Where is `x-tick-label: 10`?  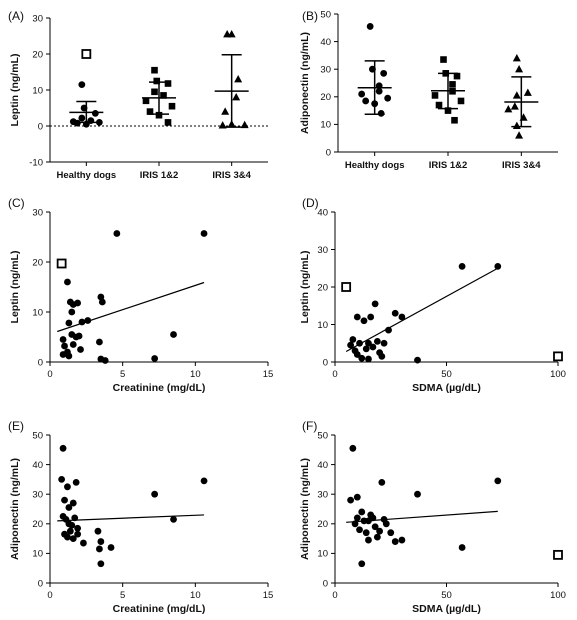
x-tick-label: 10 is located at coordinates (195, 374).